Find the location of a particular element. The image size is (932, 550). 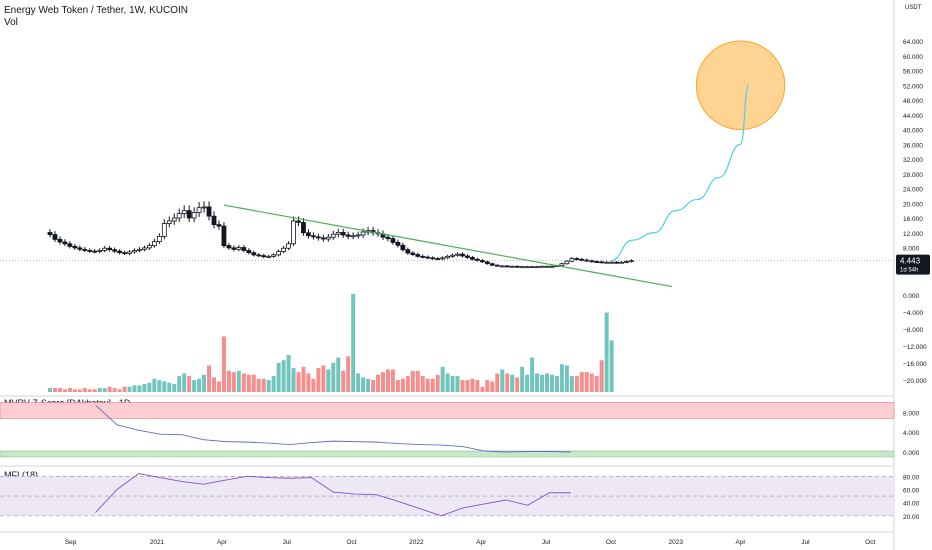

price-tick: 0.000 is located at coordinates (911, 296).